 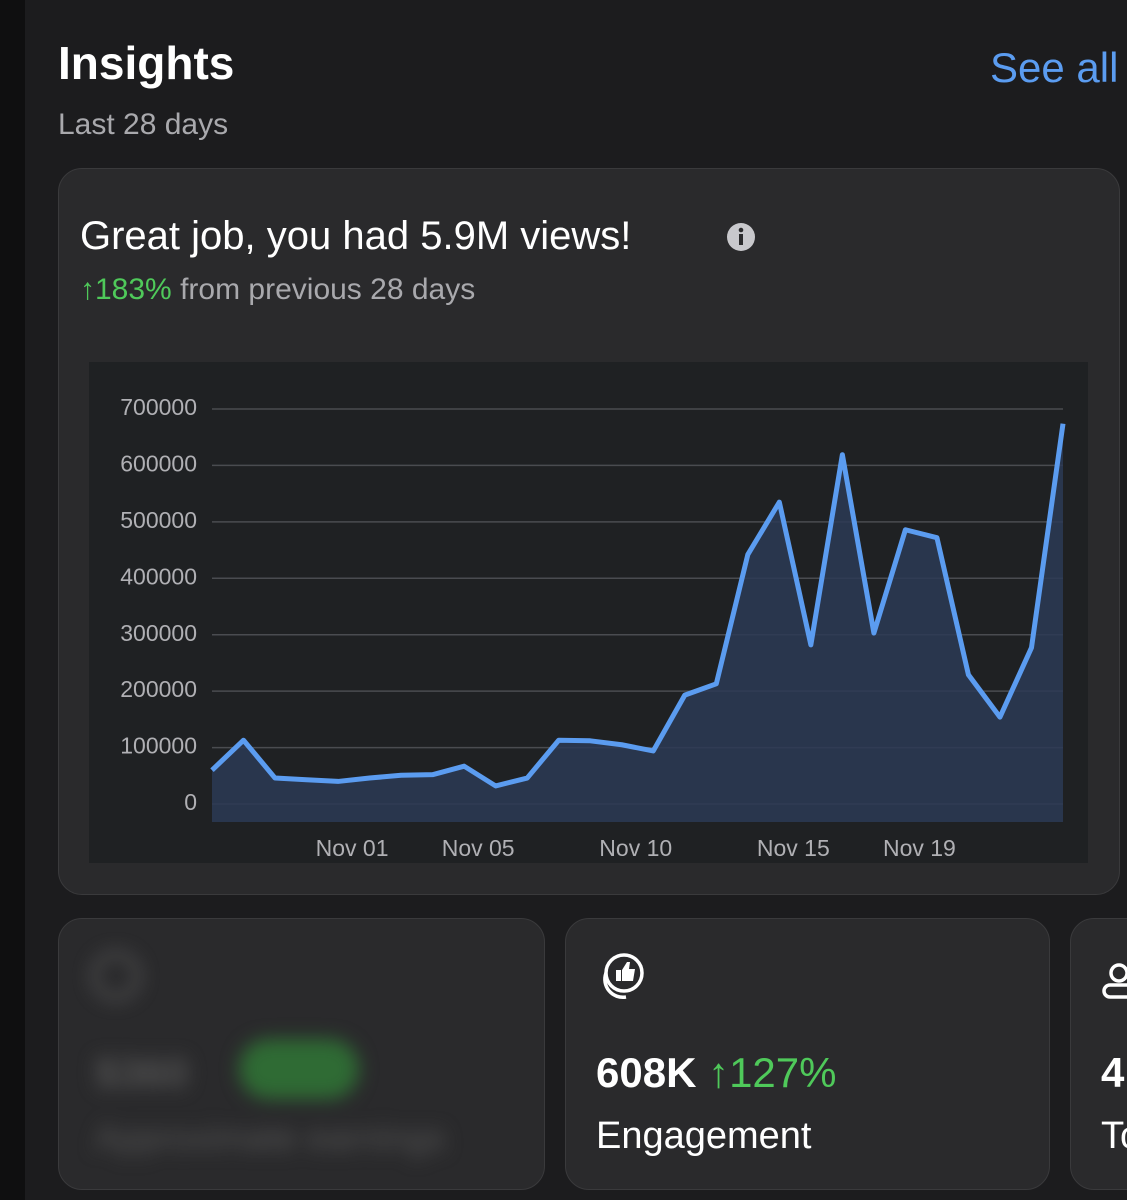 I want to click on y-tick-label: 0, so click(x=190, y=802).